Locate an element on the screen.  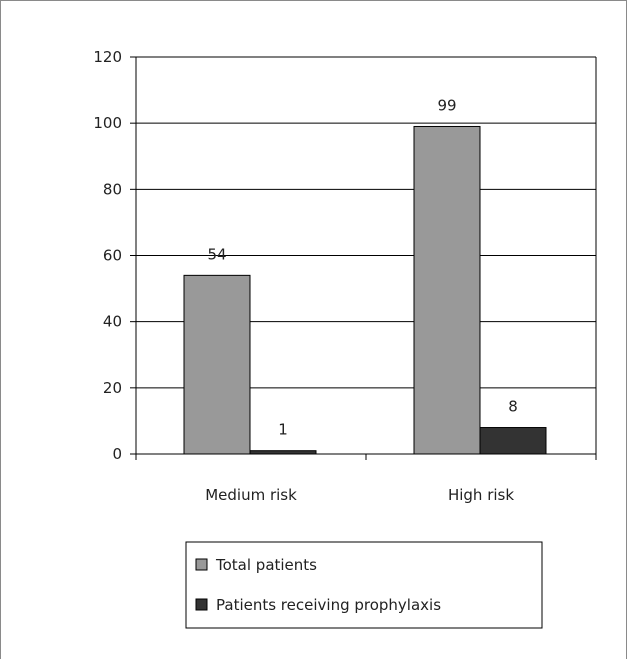
data-label: 99 is located at coordinates (446, 105).